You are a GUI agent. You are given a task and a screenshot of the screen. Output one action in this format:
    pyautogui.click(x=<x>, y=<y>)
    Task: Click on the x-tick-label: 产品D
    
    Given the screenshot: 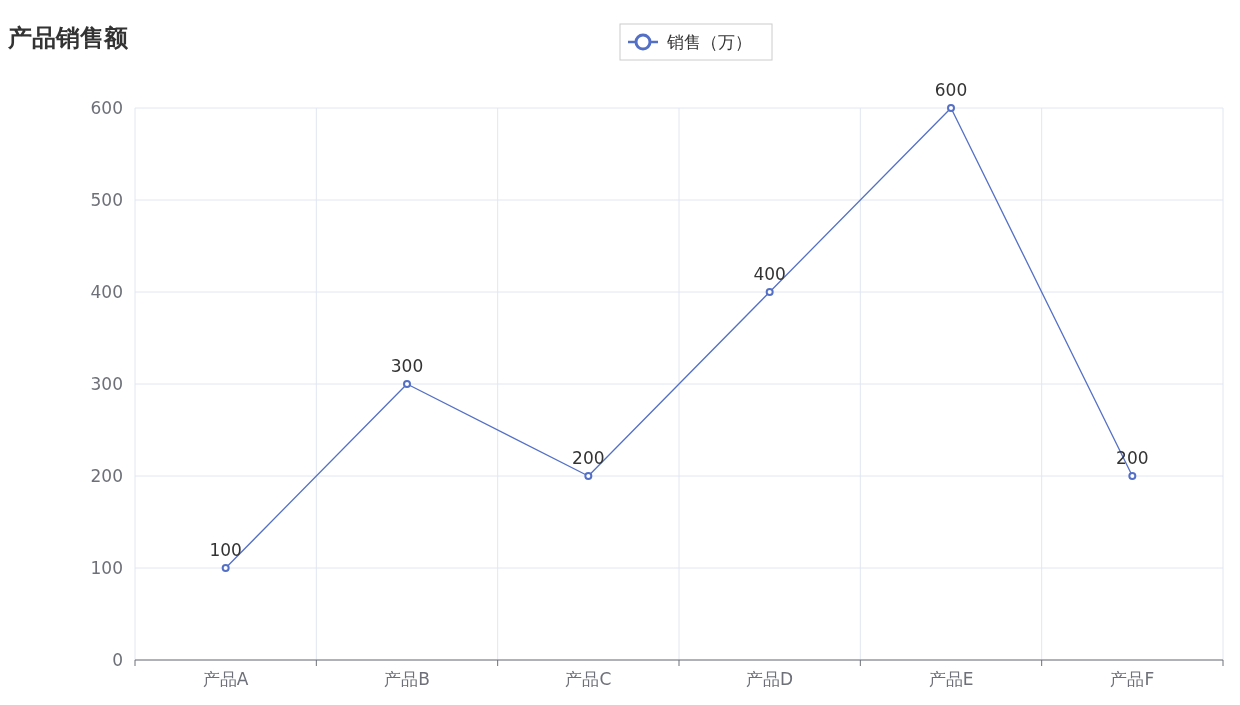 What is the action you would take?
    pyautogui.click(x=770, y=679)
    